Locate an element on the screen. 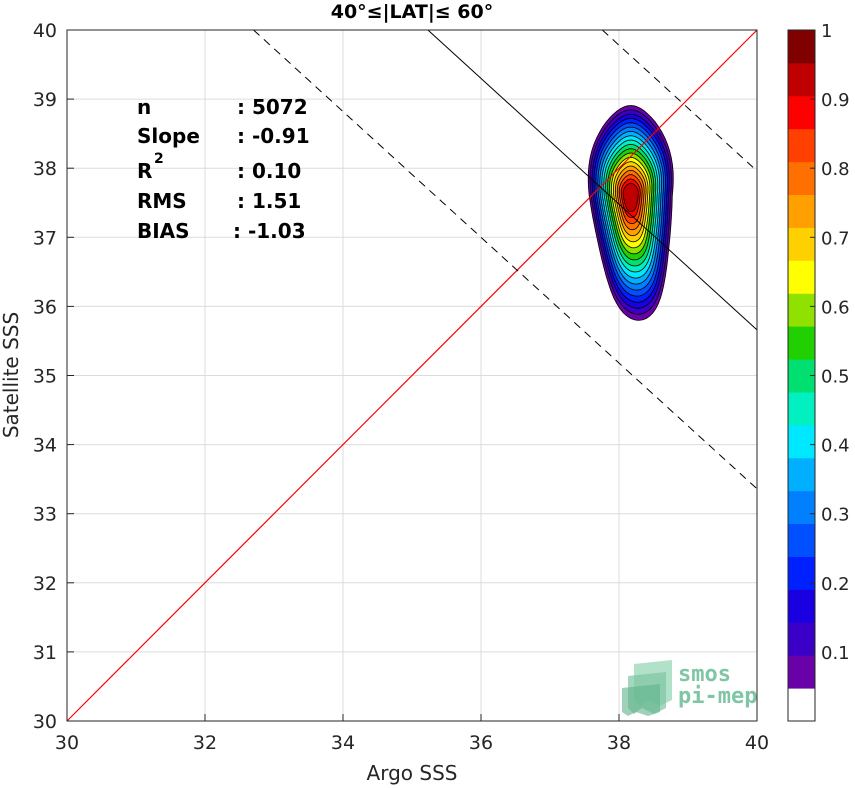 The image size is (855, 788). y-tick-label: 33 is located at coordinates (45, 515).